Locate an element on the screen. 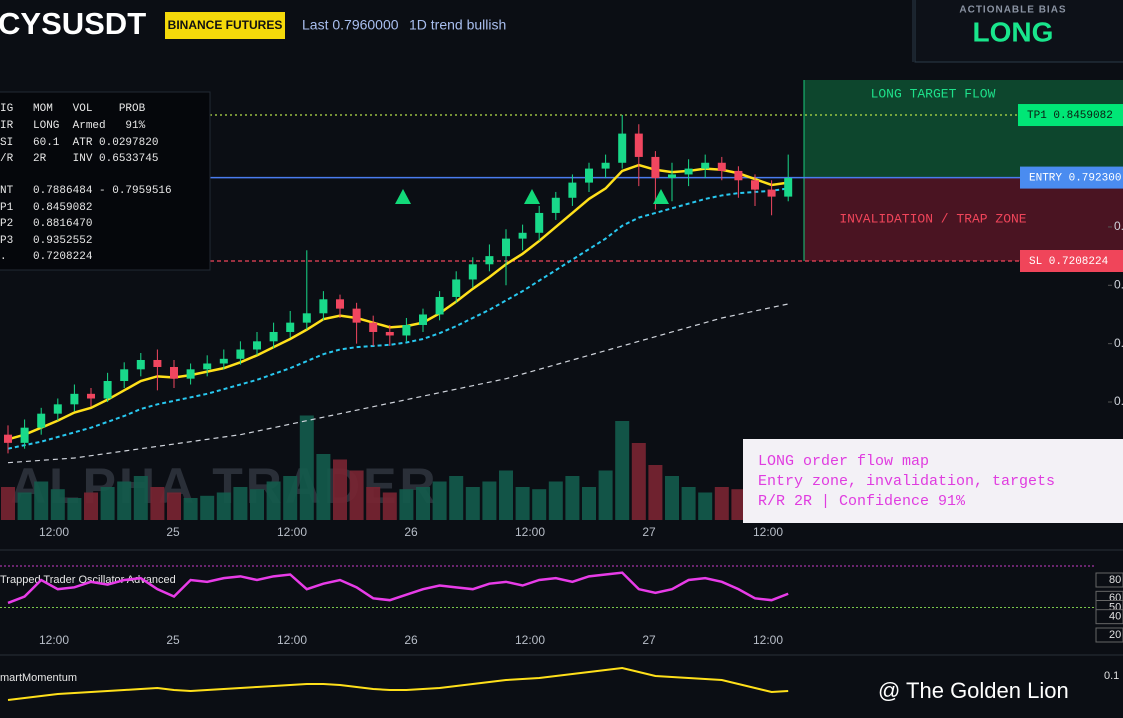  momentum-line is located at coordinates (398, 683).